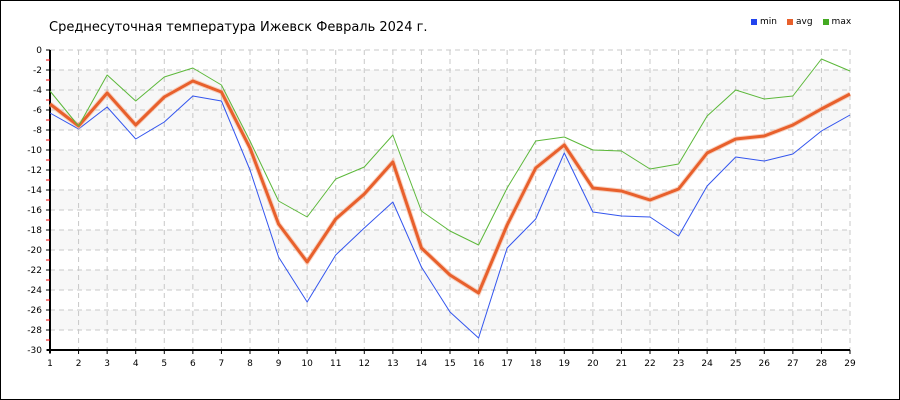  Describe the element at coordinates (768, 22) in the screenshot. I see `legend-label-min: min` at that location.